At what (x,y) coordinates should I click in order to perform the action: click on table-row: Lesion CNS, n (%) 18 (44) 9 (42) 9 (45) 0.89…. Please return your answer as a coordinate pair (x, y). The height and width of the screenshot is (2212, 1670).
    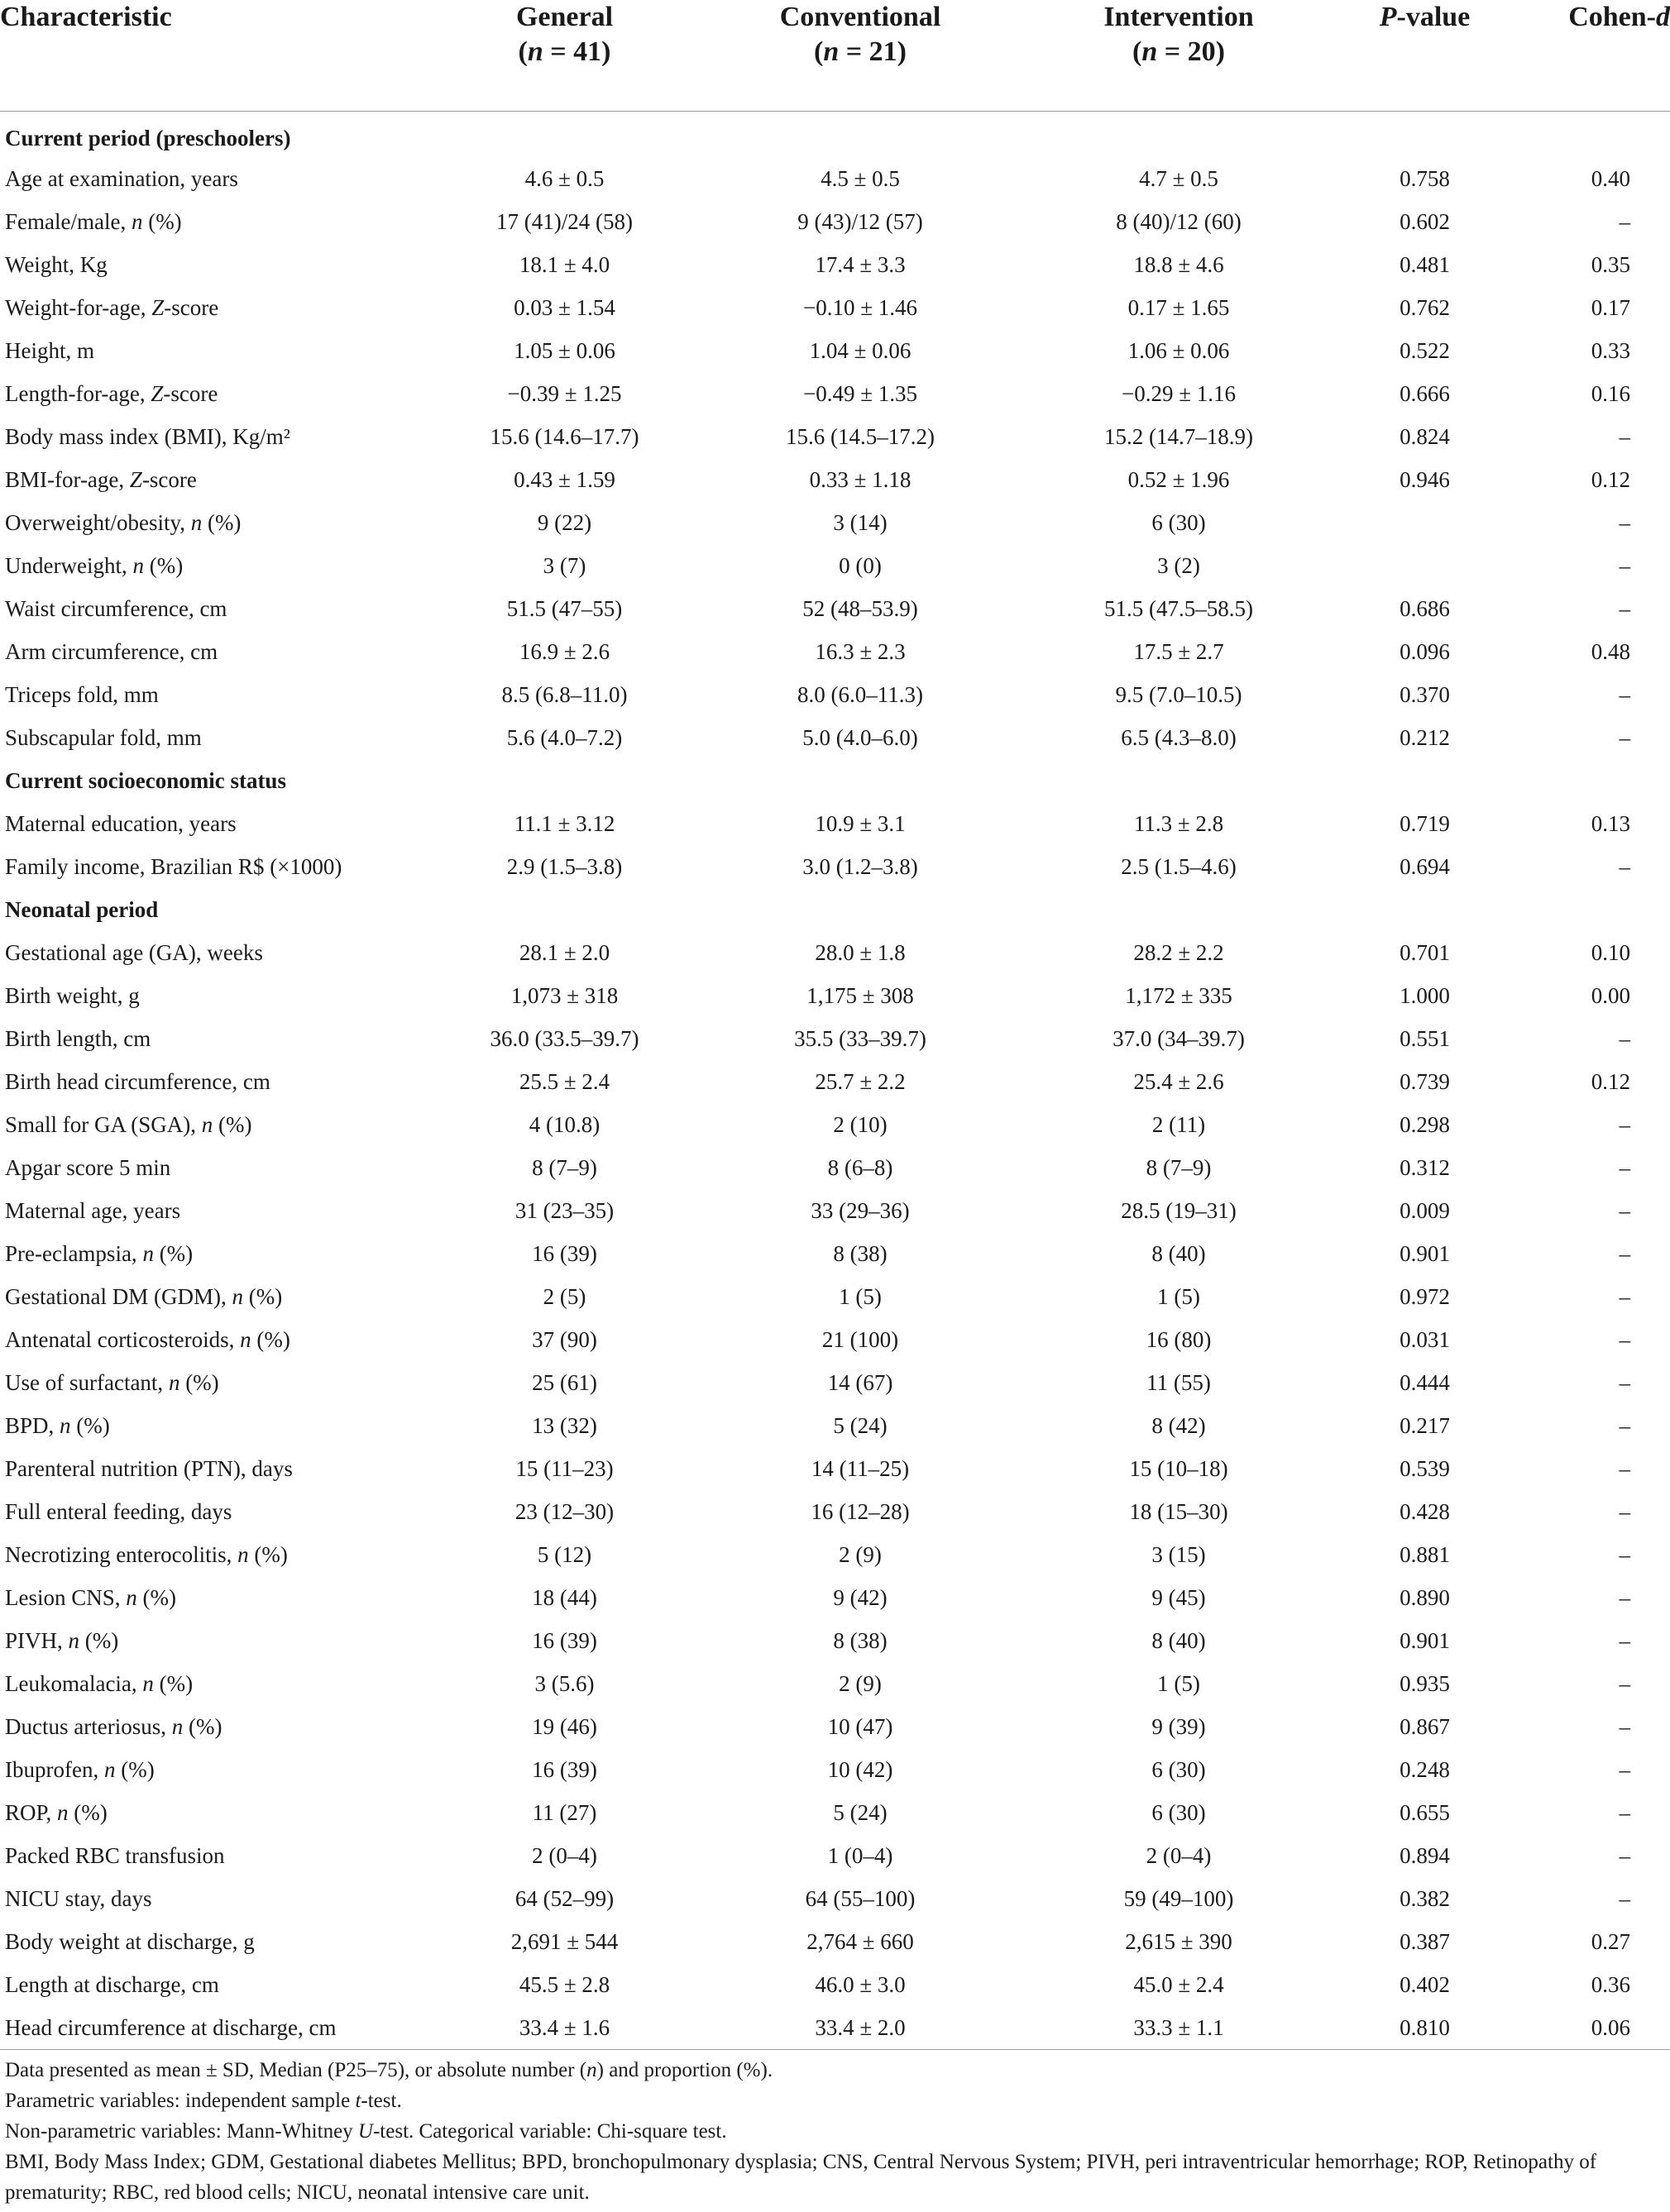
    Looking at the image, I should click on (835, 1599).